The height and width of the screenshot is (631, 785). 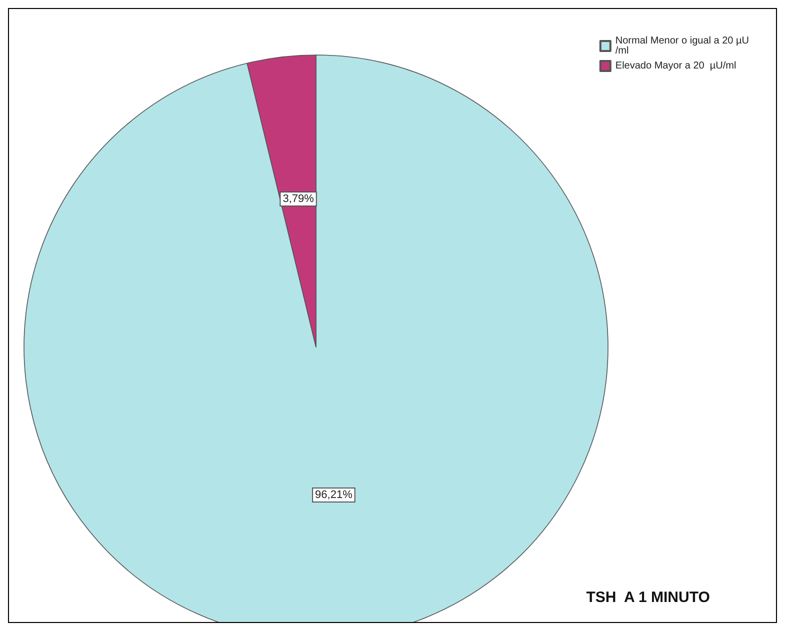 What do you see at coordinates (334, 494) in the screenshot?
I see `data-label: 96,21%` at bounding box center [334, 494].